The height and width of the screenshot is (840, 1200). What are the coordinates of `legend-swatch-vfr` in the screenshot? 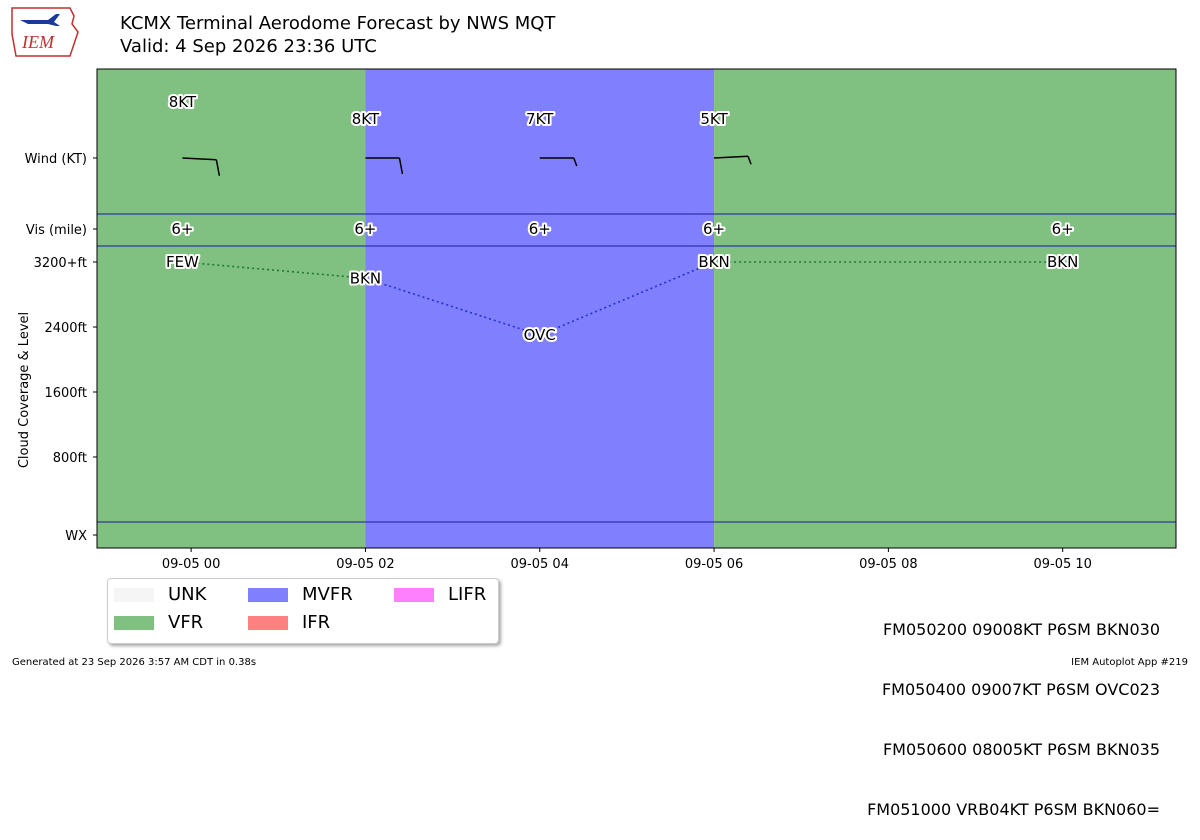 It's located at (134, 623).